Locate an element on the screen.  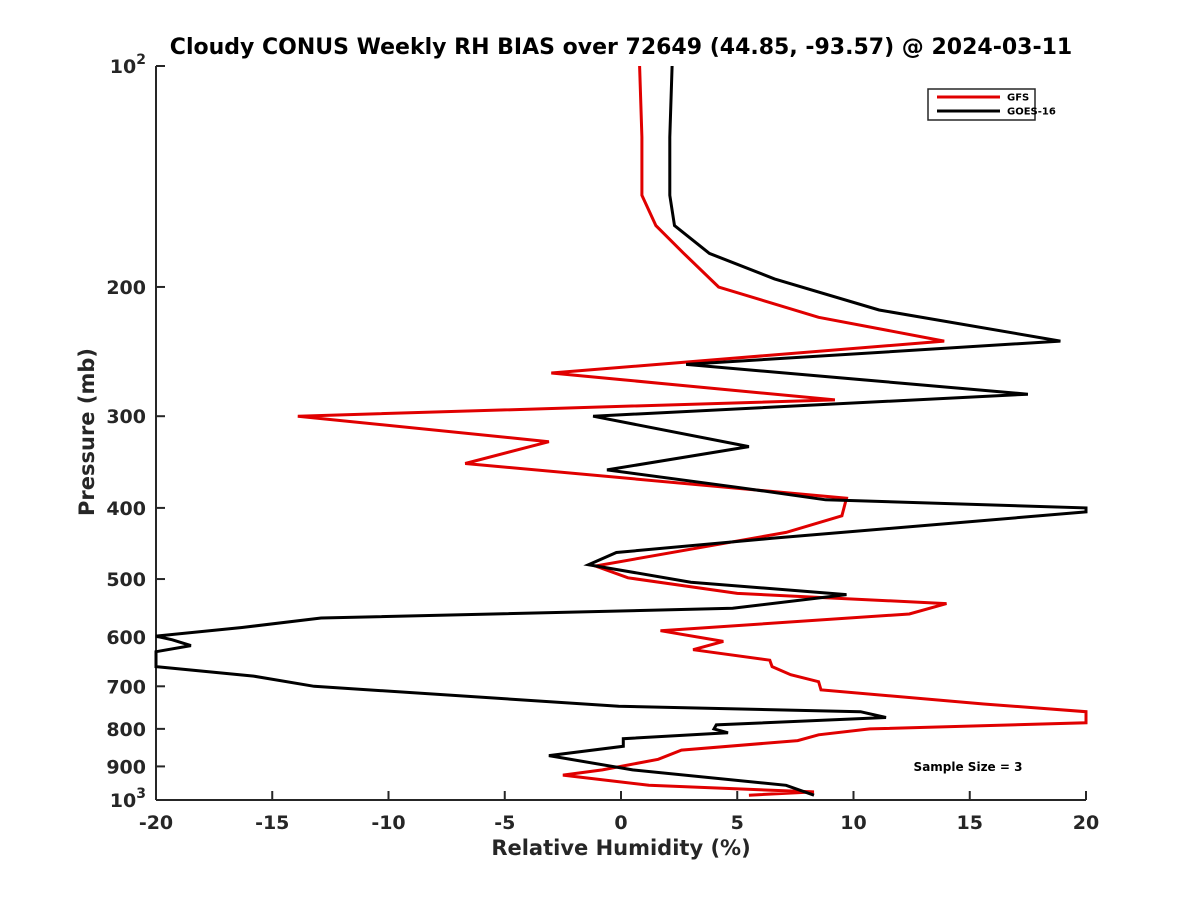
x-tick-label: 10 is located at coordinates (853, 823).